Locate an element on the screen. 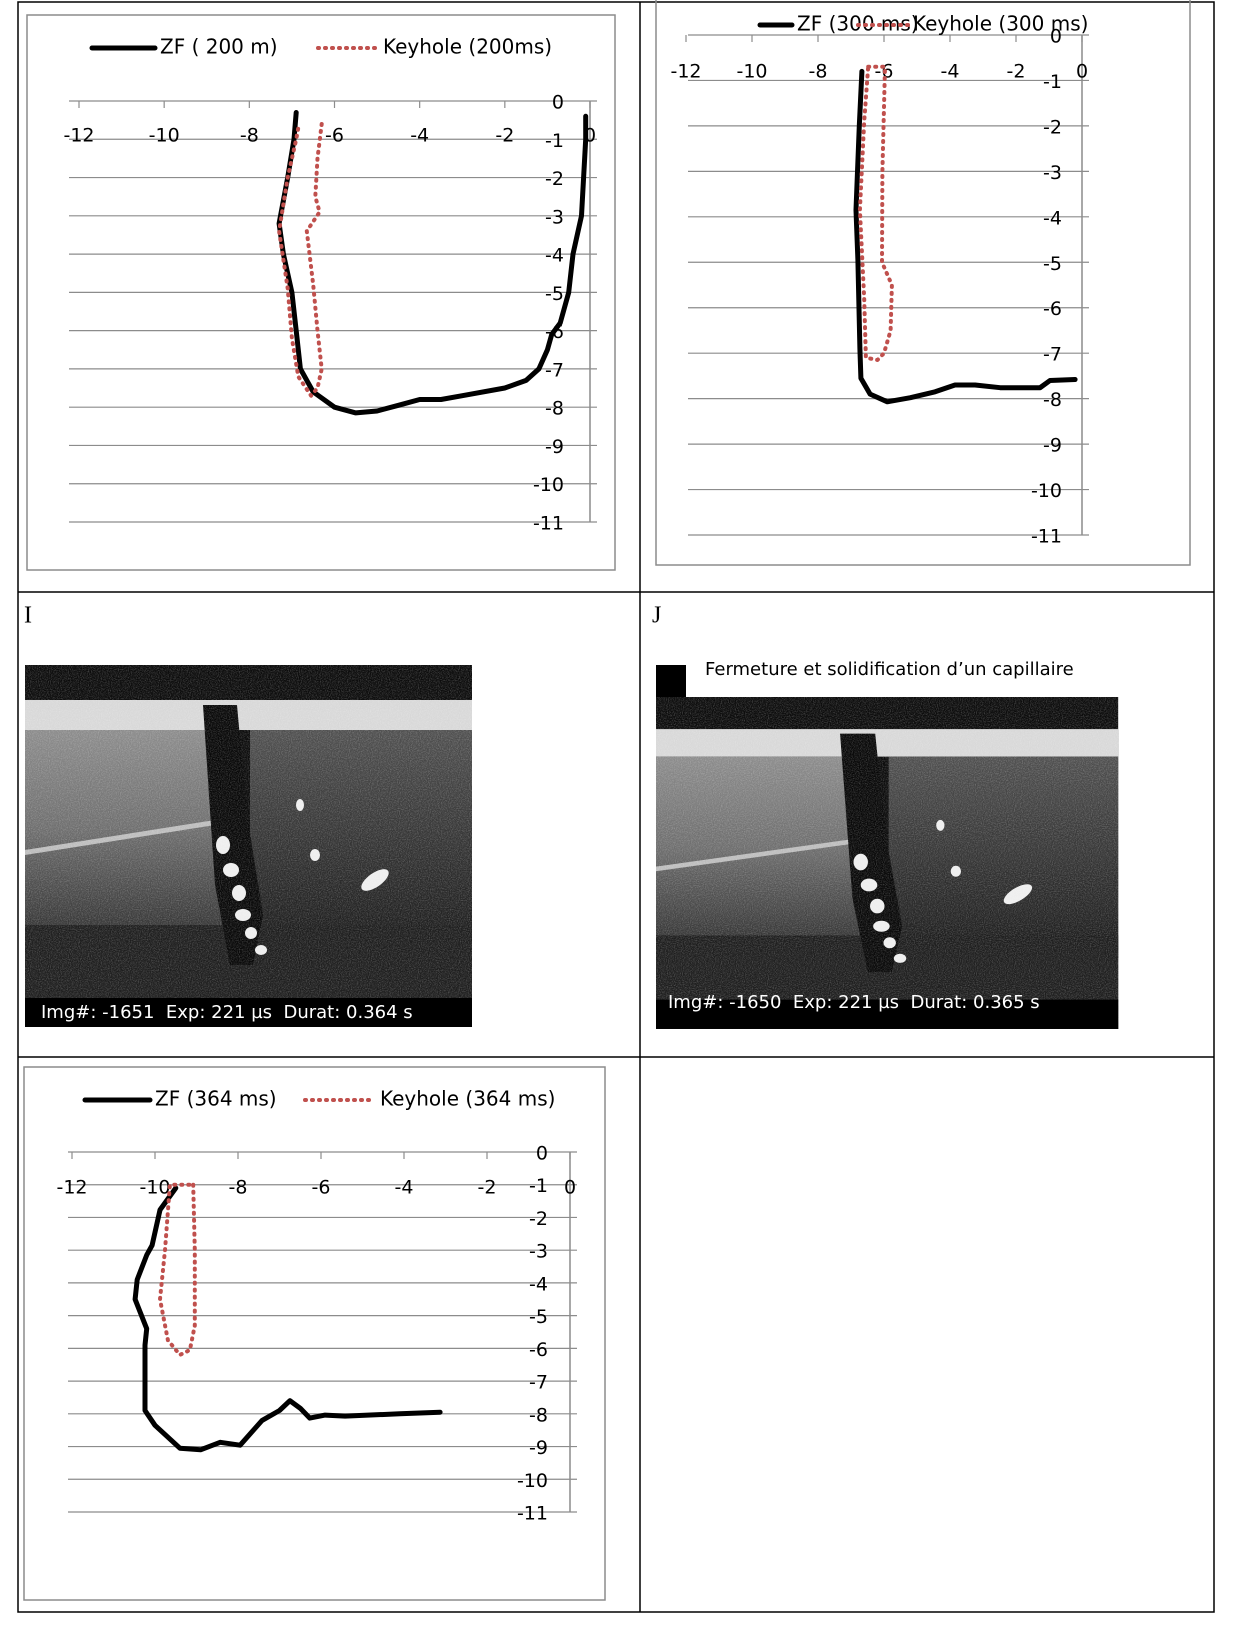 The width and height of the screenshot is (1234, 1627). legend-label: ZF (364 ms) is located at coordinates (216, 1099).